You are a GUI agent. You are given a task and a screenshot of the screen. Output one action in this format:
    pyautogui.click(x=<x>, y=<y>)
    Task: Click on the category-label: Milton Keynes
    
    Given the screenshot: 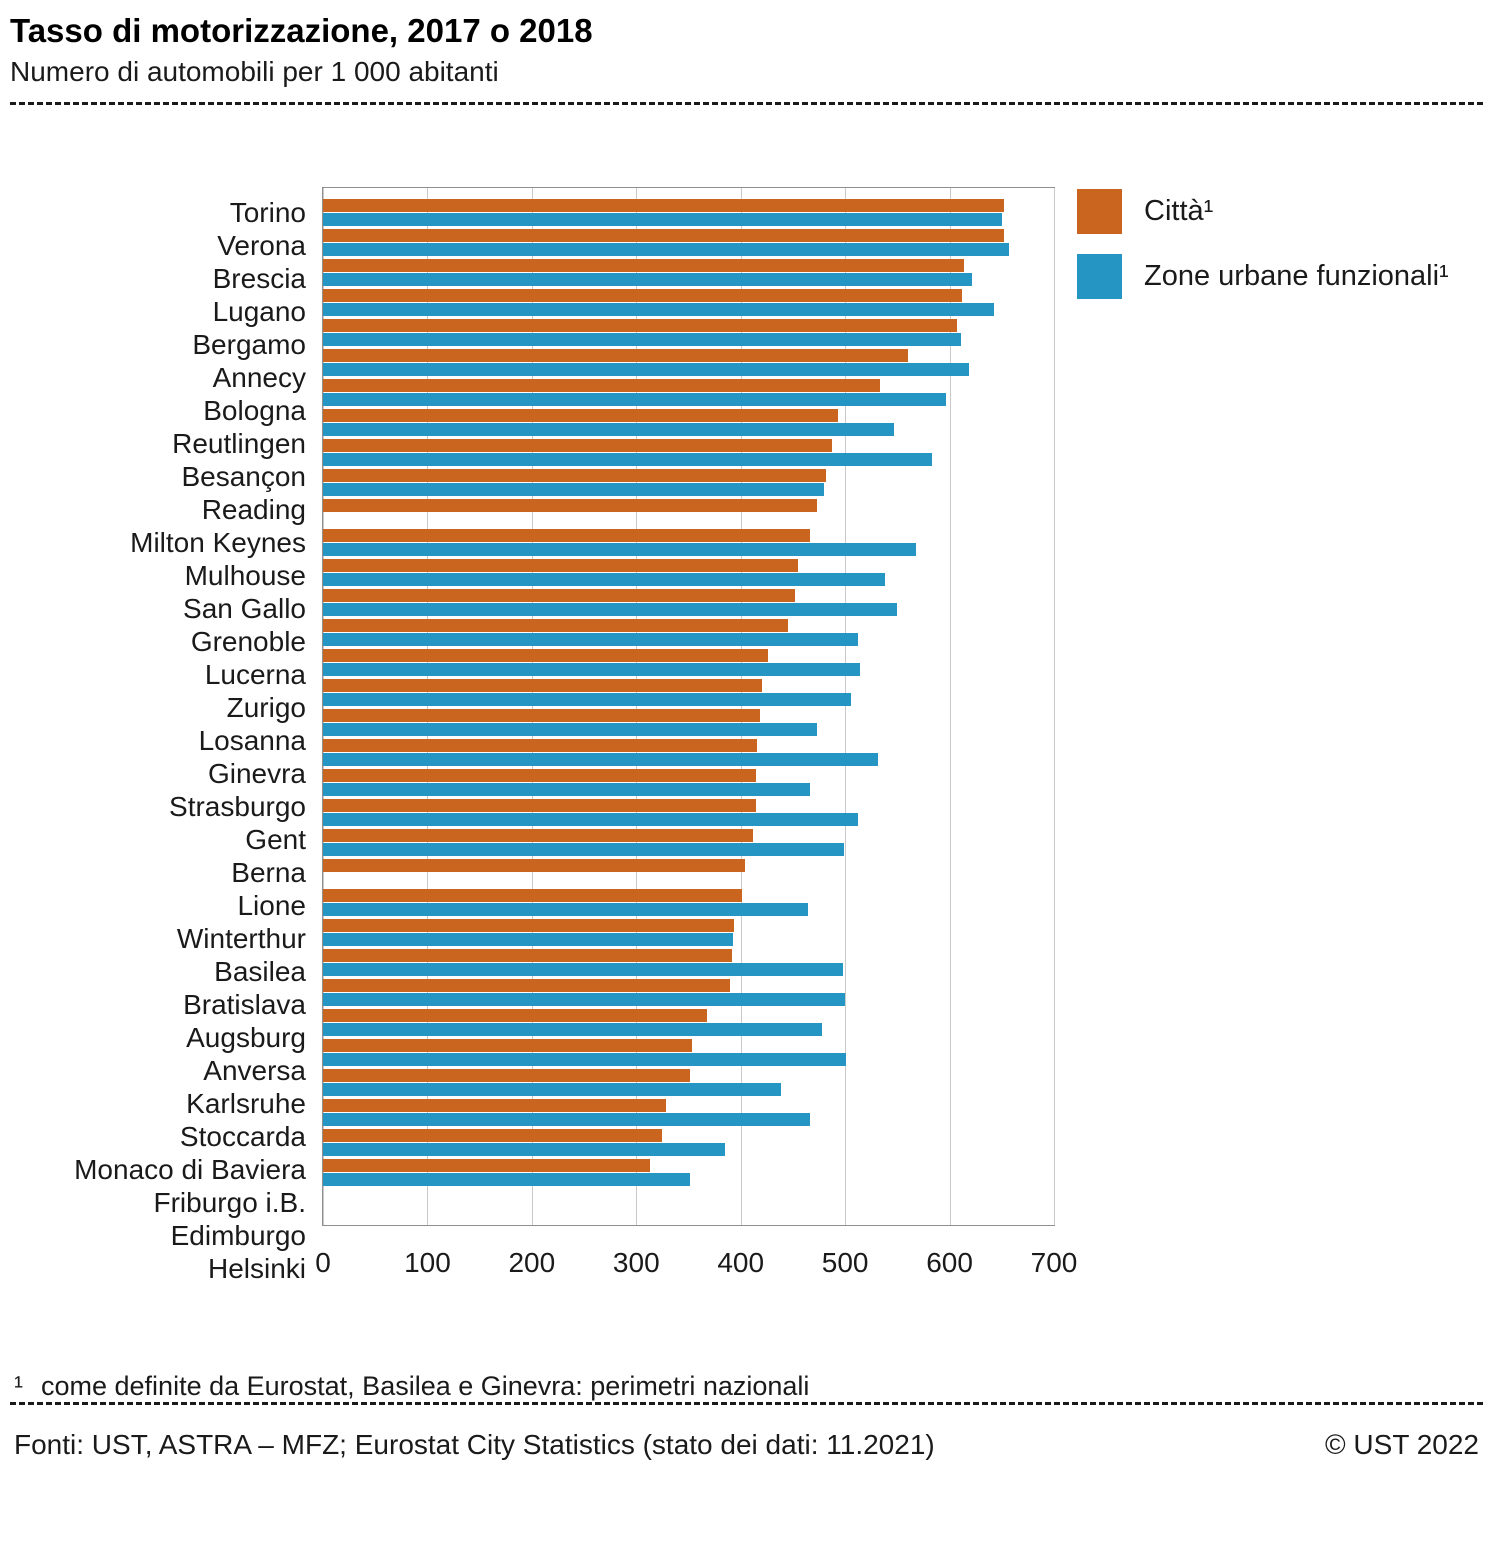 What is the action you would take?
    pyautogui.click(x=218, y=542)
    